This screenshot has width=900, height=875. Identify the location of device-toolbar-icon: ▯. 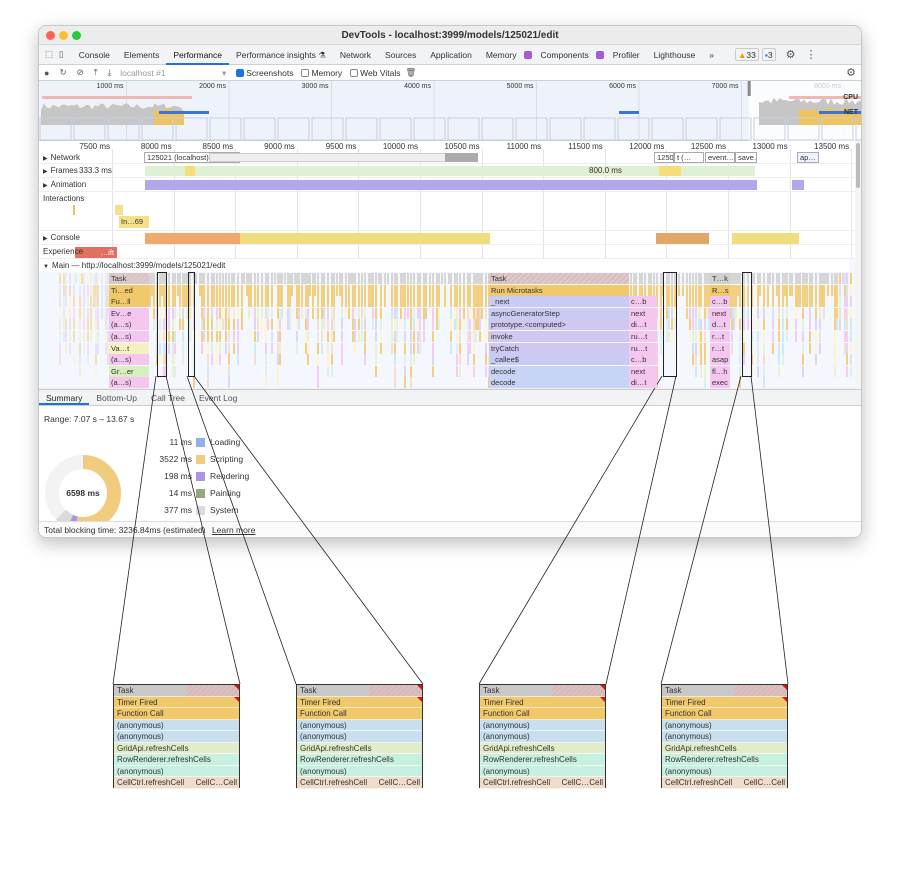
(61, 54).